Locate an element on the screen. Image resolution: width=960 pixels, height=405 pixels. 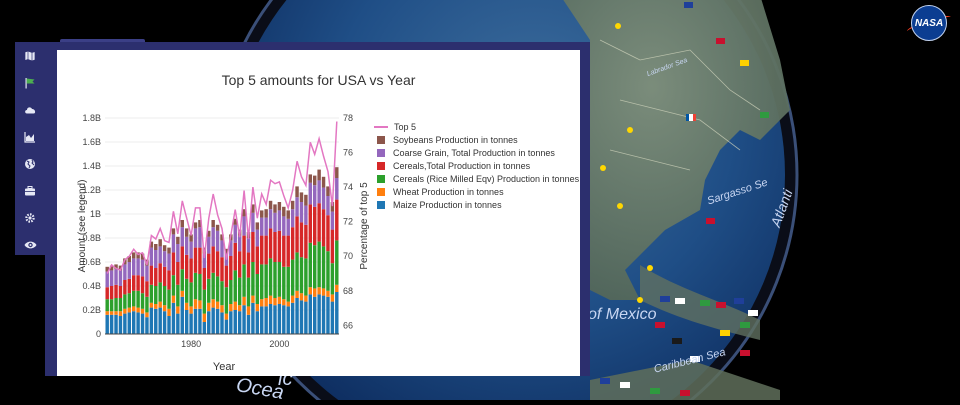
briefcase-icon is located at coordinates (30, 191).